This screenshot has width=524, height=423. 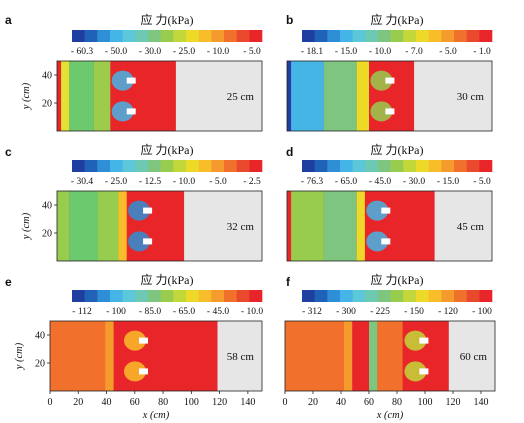 What do you see at coordinates (341, 402) in the screenshot?
I see `x-tick-label: 40` at bounding box center [341, 402].